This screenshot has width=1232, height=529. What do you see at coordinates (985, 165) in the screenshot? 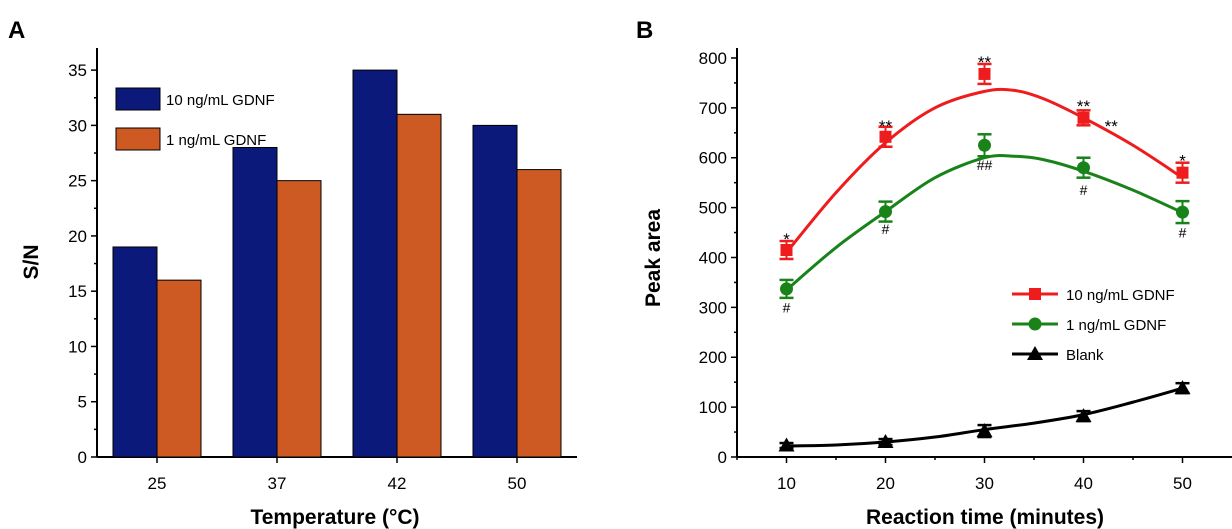
I see `significance-annotation: ##` at bounding box center [985, 165].